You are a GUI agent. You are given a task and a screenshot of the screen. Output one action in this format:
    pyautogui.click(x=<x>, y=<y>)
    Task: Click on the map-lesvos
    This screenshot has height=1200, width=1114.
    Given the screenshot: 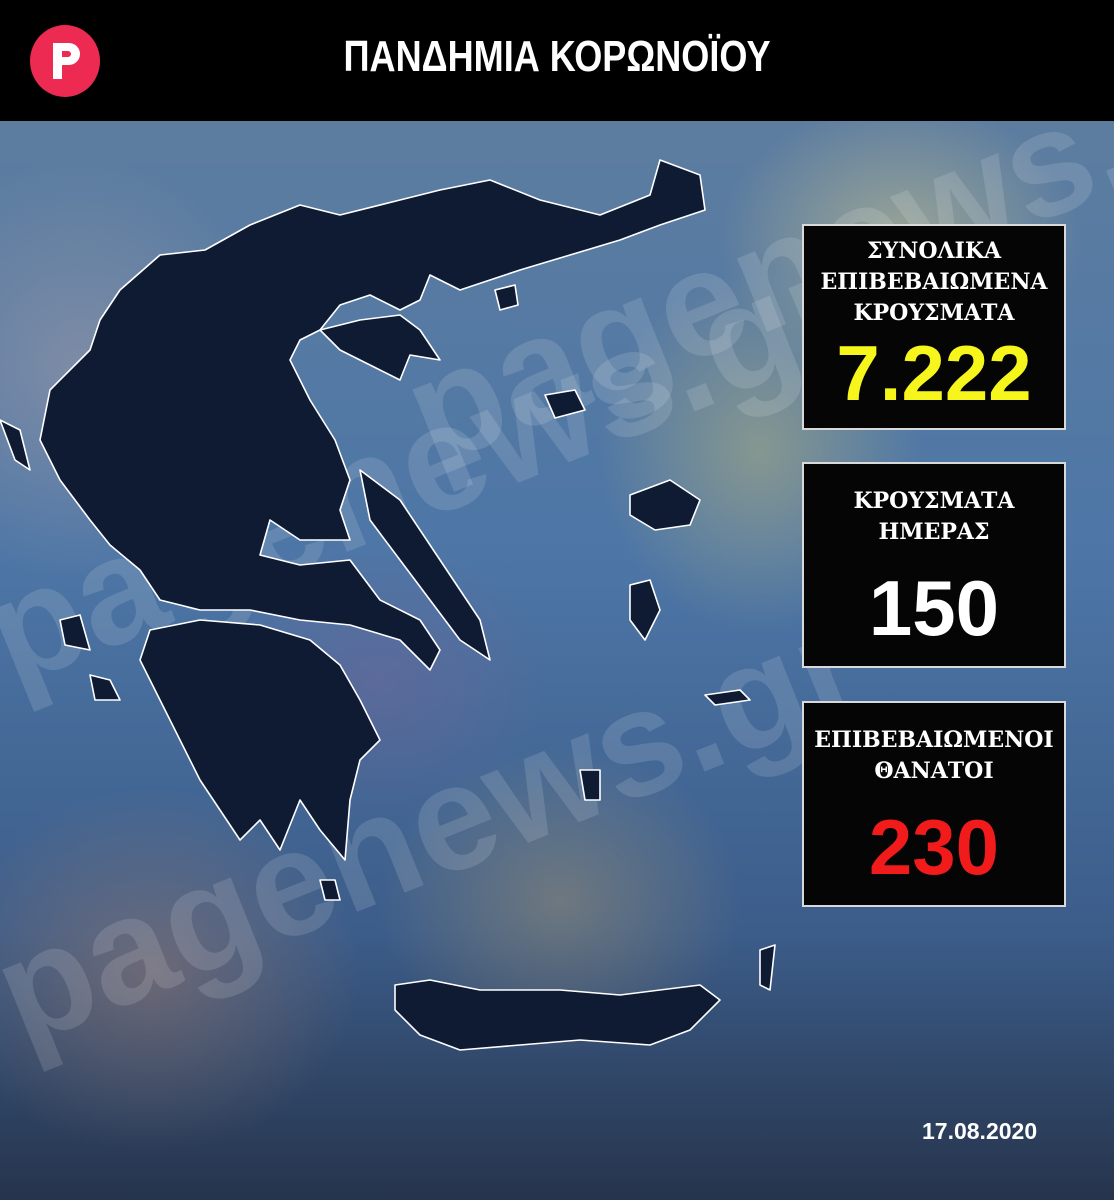 What is the action you would take?
    pyautogui.click(x=665, y=505)
    